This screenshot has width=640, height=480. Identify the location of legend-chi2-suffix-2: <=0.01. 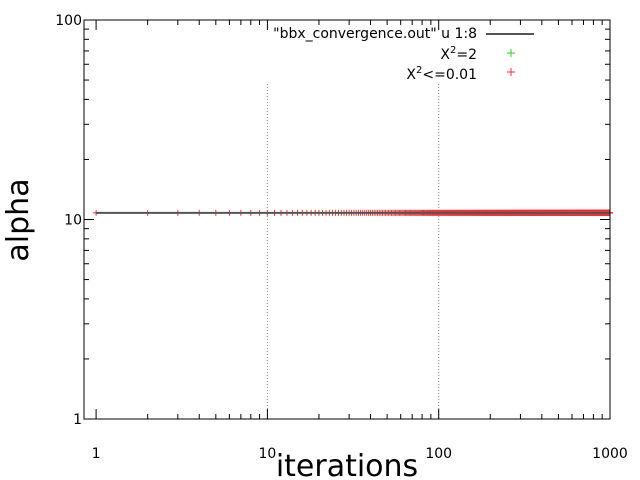
(449, 75).